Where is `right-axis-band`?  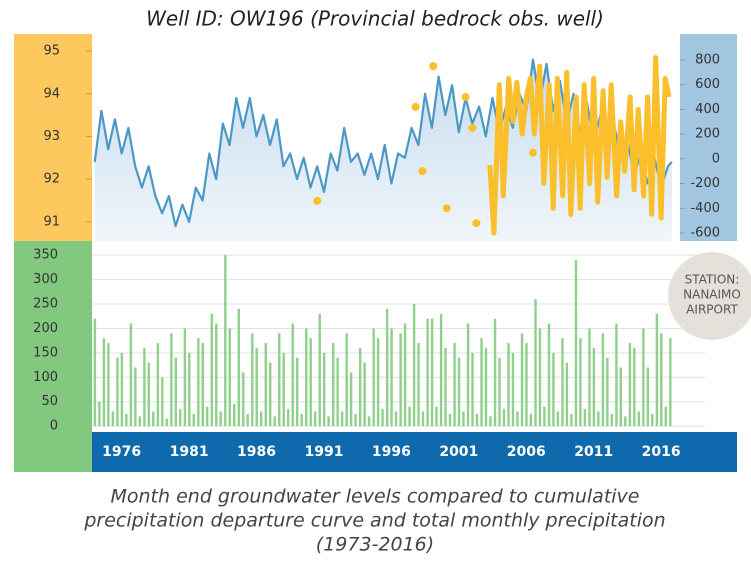
right-axis-band is located at coordinates (708, 137).